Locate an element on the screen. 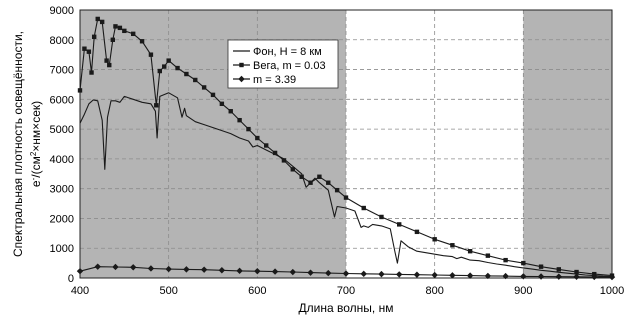 The height and width of the screenshot is (320, 627). y-tick-label: 6000 is located at coordinates (62, 100).